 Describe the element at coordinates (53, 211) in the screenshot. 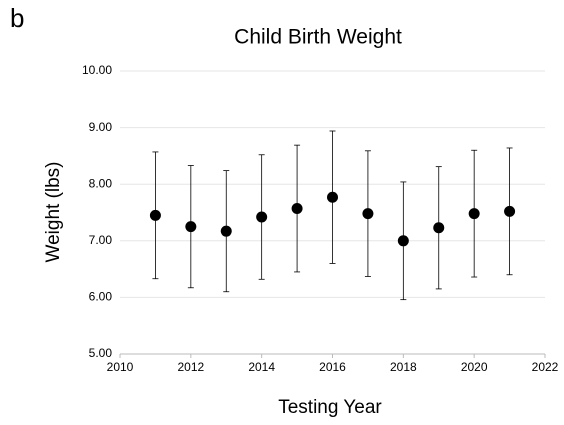

I see `y-axis-label: Weight (lbs)` at that location.